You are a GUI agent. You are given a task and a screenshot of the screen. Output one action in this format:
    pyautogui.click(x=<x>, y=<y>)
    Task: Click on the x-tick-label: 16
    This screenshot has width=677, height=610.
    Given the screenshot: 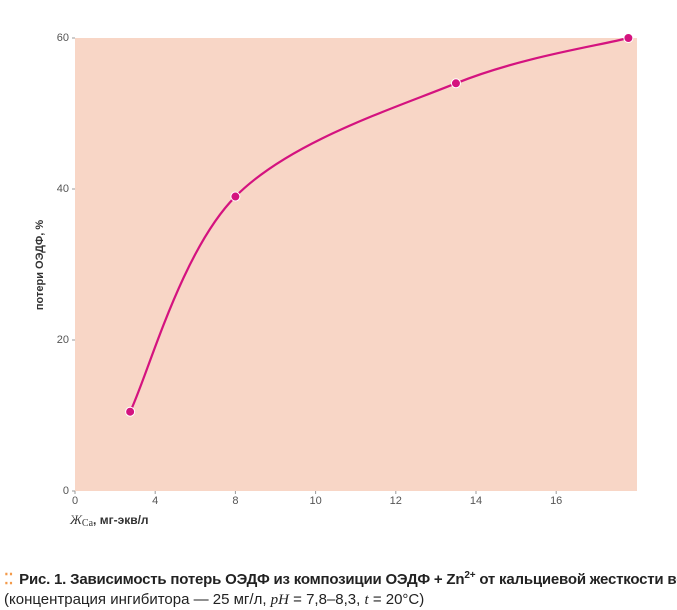 What is the action you would take?
    pyautogui.click(x=556, y=501)
    